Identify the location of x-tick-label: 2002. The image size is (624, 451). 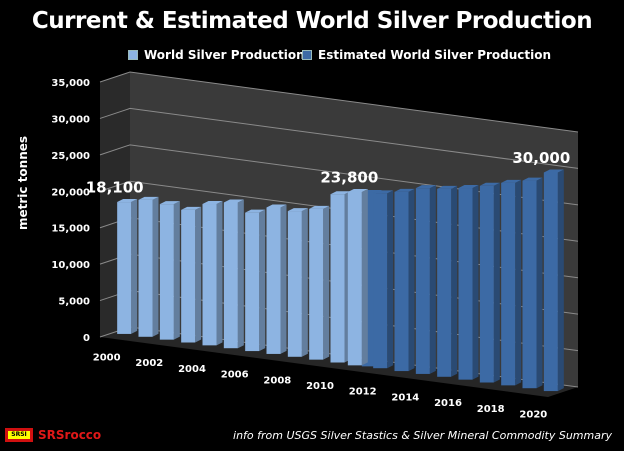
(149, 363).